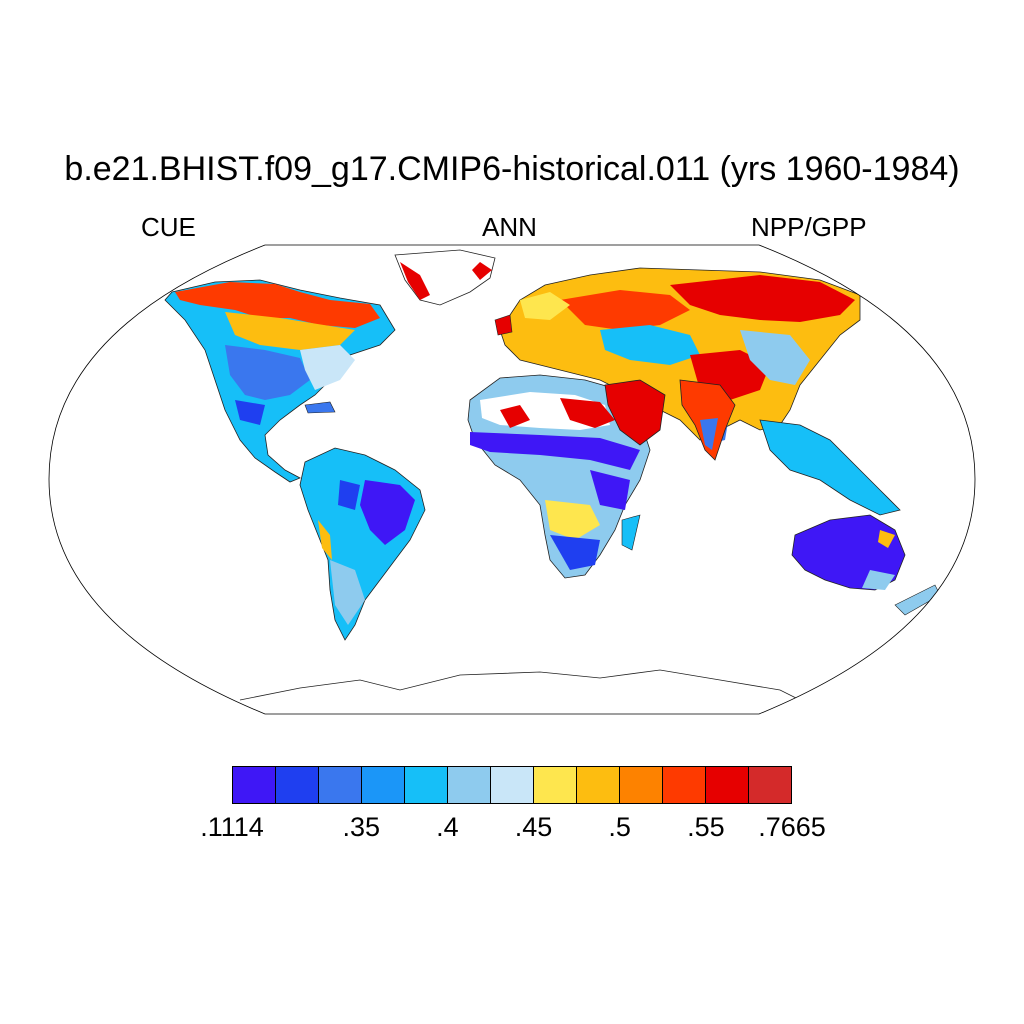  What do you see at coordinates (533, 827) in the screenshot?
I see `colorbar-tick-label: .45` at bounding box center [533, 827].